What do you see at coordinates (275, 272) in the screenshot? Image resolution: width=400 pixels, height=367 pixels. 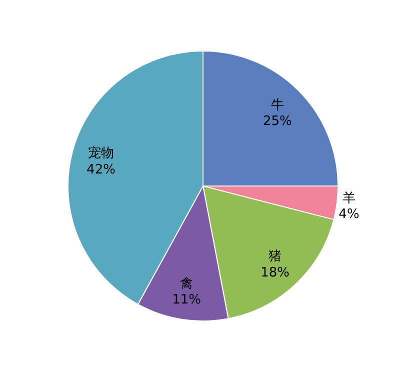 I see `data-label: 18%` at bounding box center [275, 272].